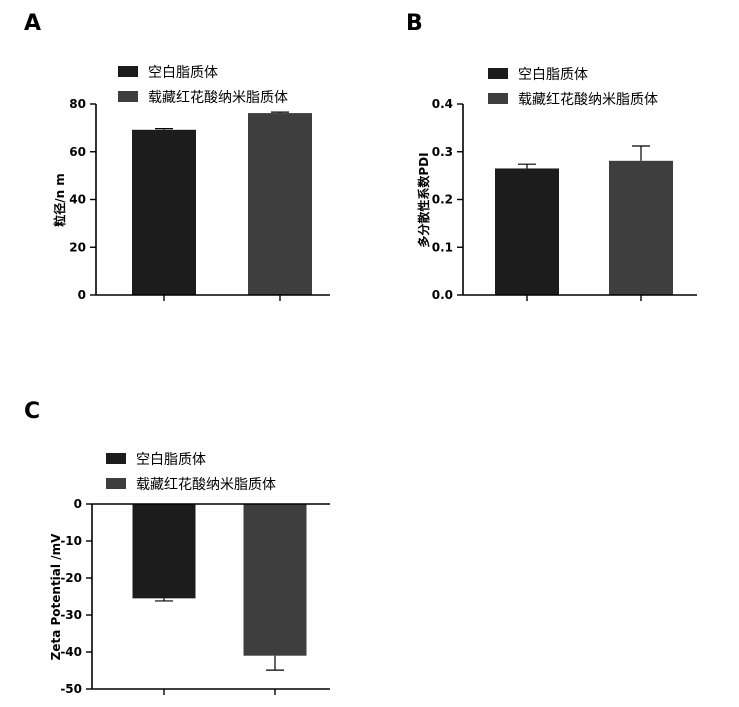 This screenshot has height=707, width=739. What do you see at coordinates (414, 23) in the screenshot?
I see `panel-letter: B` at bounding box center [414, 23].